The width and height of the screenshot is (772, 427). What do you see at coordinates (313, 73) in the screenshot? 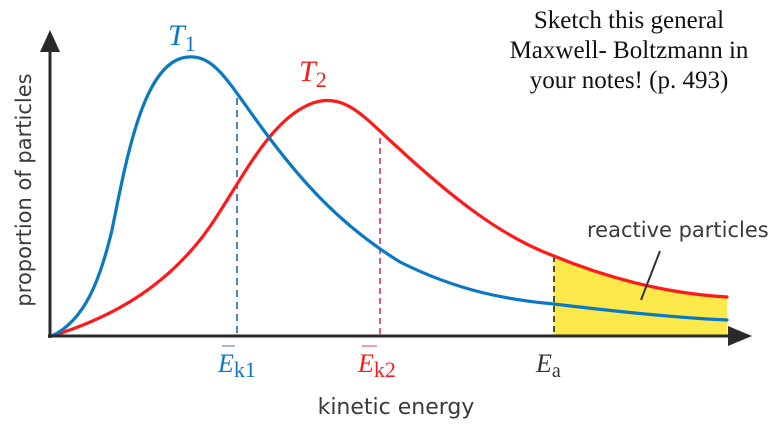
I see `t2-label: T2` at bounding box center [313, 73].